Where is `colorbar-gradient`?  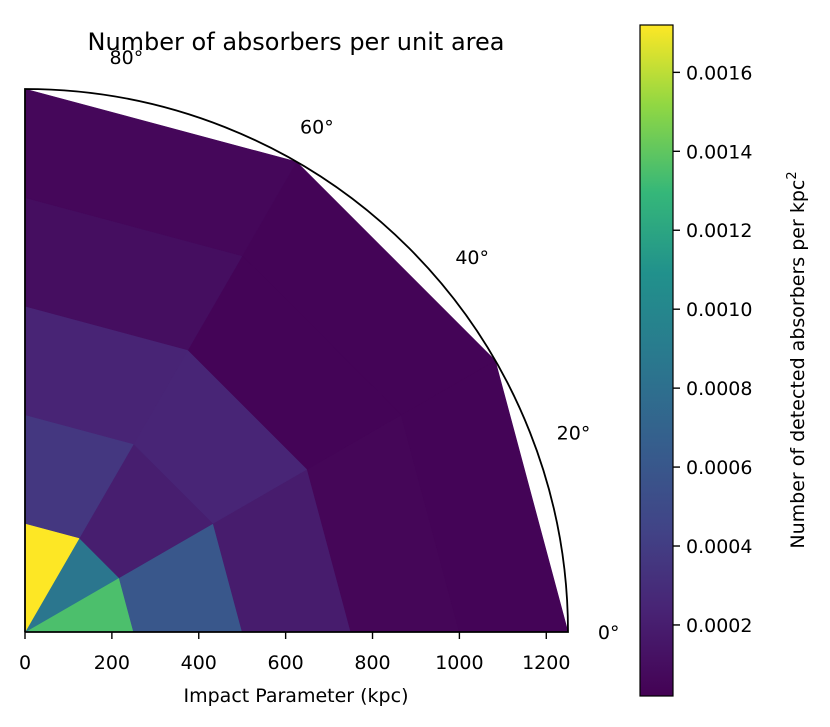 colorbar-gradient is located at coordinates (656, 360).